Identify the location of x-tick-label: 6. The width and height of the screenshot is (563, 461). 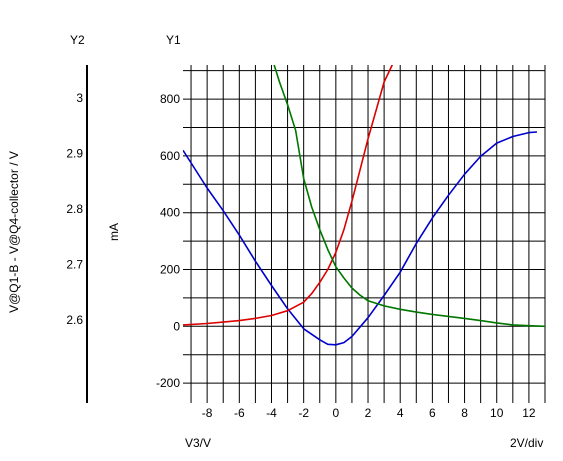
(432, 413).